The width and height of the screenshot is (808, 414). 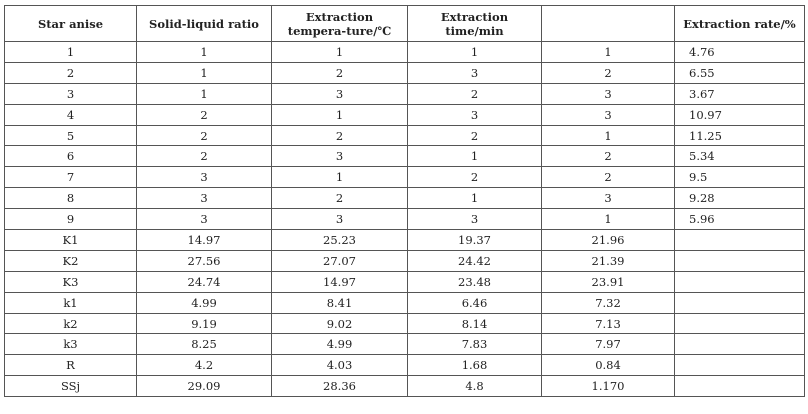 What do you see at coordinates (339, 302) in the screenshot?
I see `table-cell: 8.41` at bounding box center [339, 302].